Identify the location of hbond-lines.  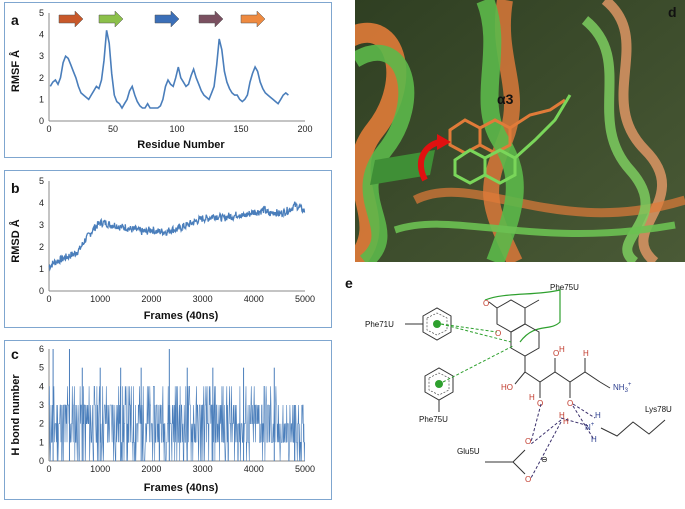
(563, 441).